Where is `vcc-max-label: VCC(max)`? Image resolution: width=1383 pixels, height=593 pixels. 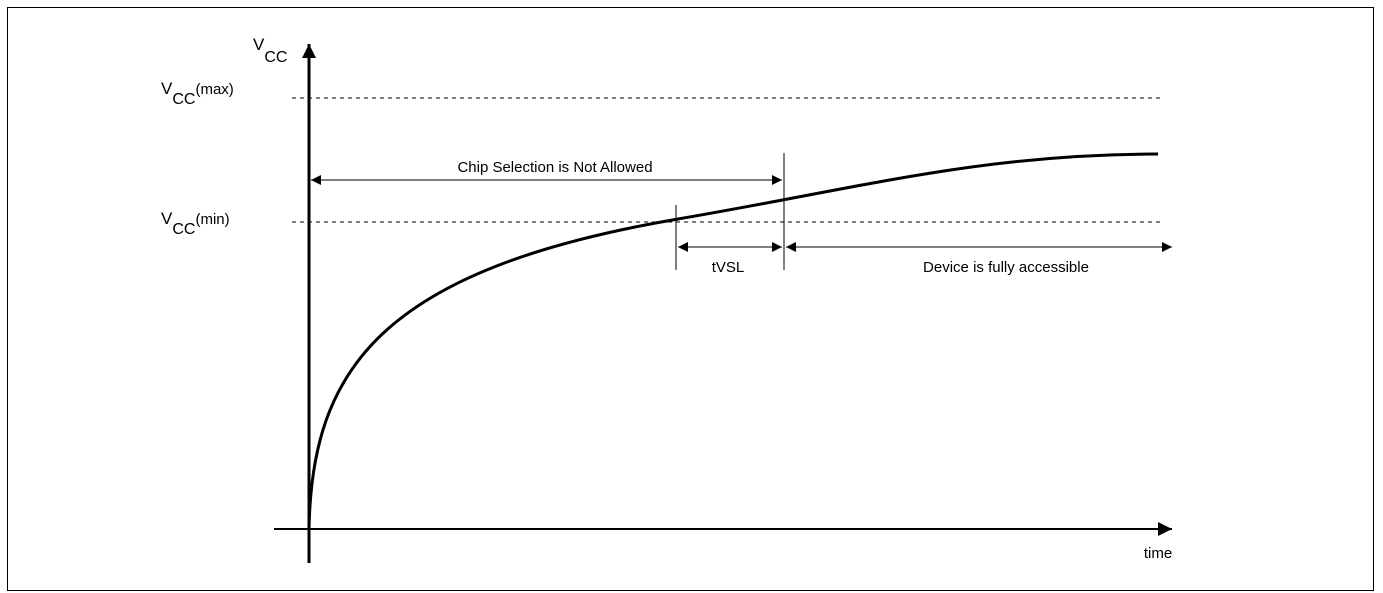 vcc-max-label: VCC(max) is located at coordinates (197, 93).